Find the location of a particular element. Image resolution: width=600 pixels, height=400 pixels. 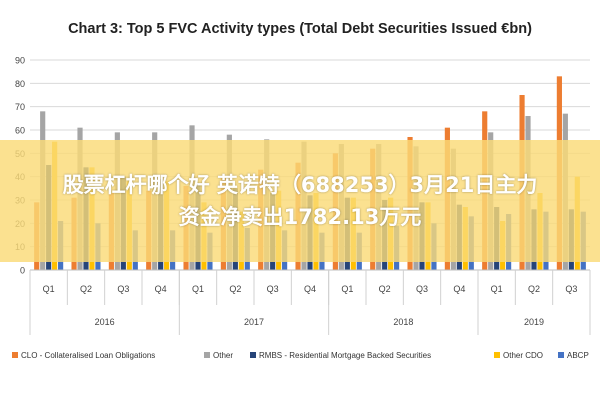

year-group-label: 2017 is located at coordinates (254, 322).